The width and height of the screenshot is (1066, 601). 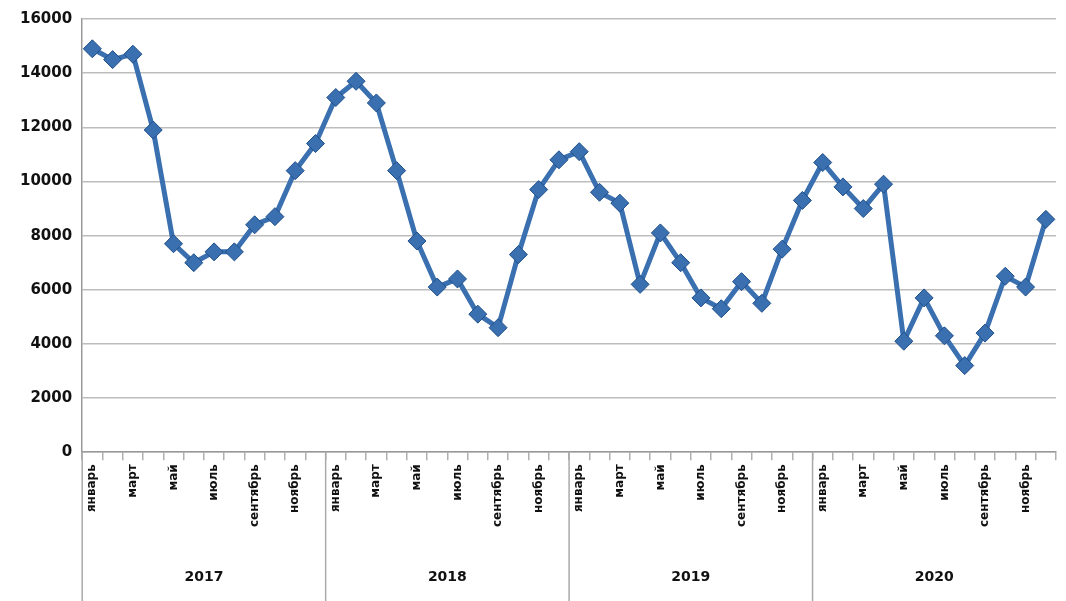 What do you see at coordinates (934, 575) in the screenshot?
I see `text: 2020` at bounding box center [934, 575].